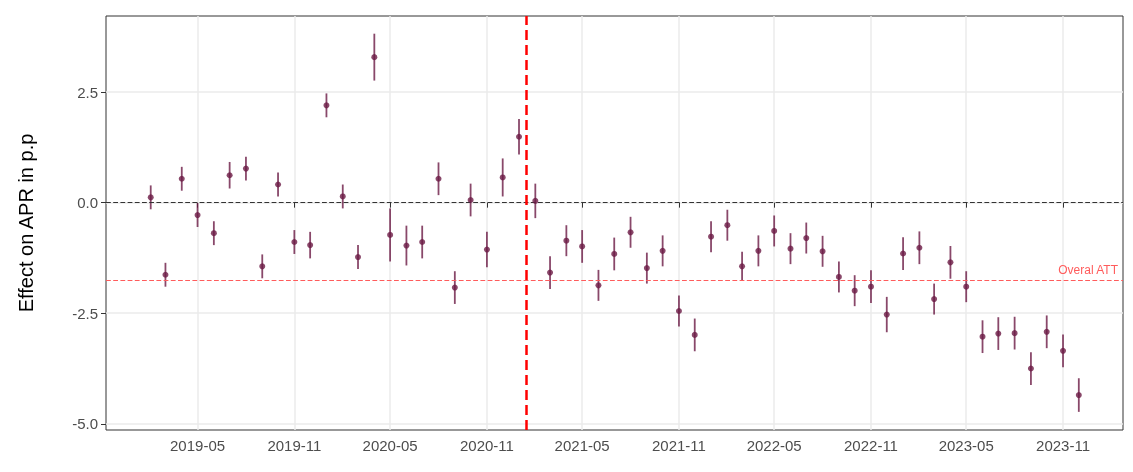 Image resolution: width=1133 pixels, height=472 pixels. Describe the element at coordinates (486, 445) in the screenshot. I see `x-tick-label: 2020-11` at that location.